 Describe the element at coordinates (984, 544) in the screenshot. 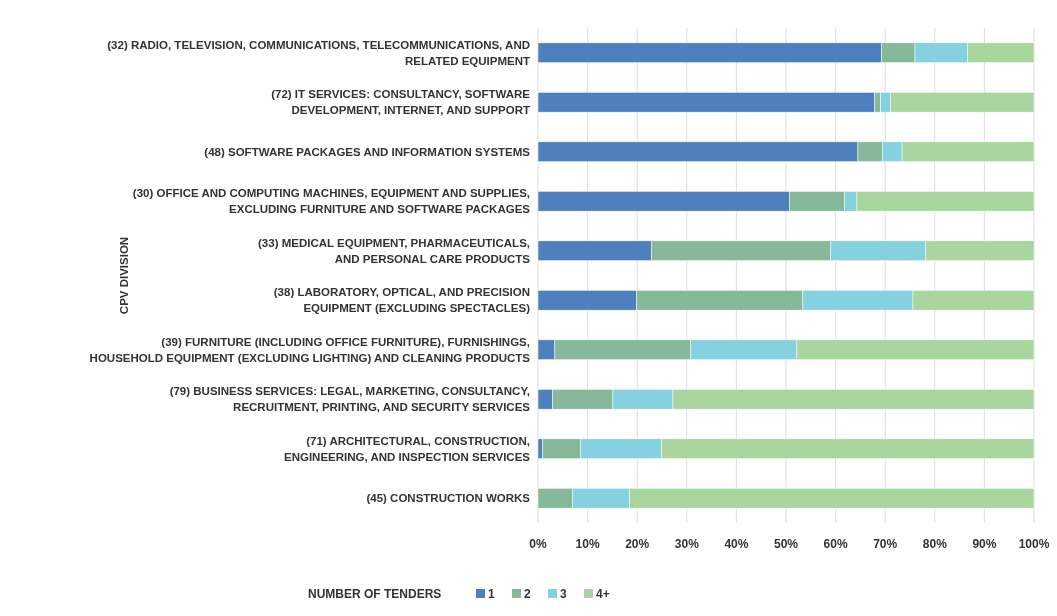

I see `x-tick-label: 90%` at that location.